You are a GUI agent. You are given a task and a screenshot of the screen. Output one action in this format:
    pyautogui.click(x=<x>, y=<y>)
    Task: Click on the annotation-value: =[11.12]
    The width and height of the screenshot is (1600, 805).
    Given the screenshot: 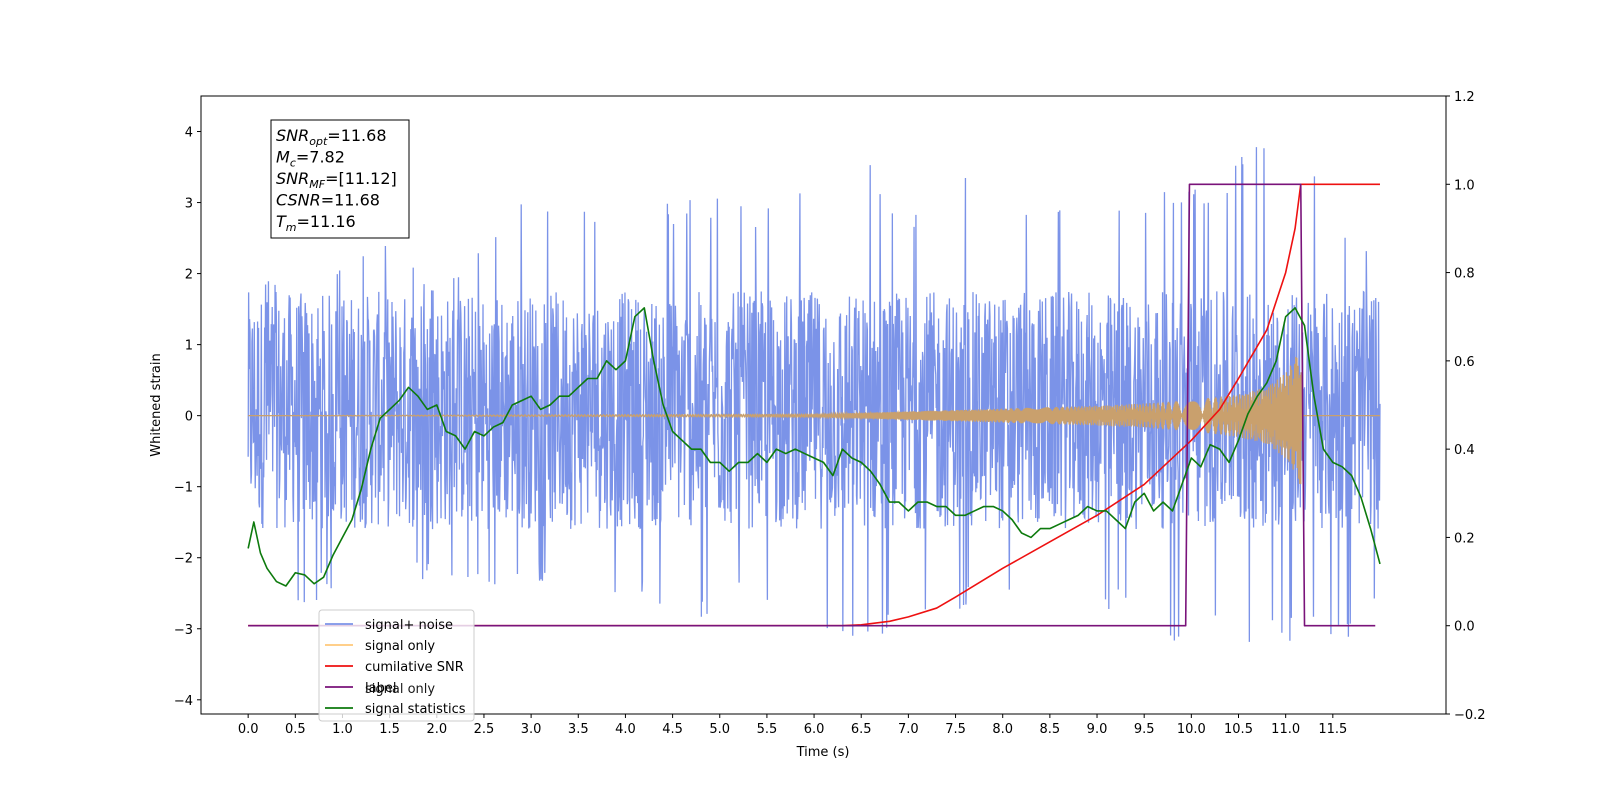 What is the action you would take?
    pyautogui.click(x=361, y=178)
    